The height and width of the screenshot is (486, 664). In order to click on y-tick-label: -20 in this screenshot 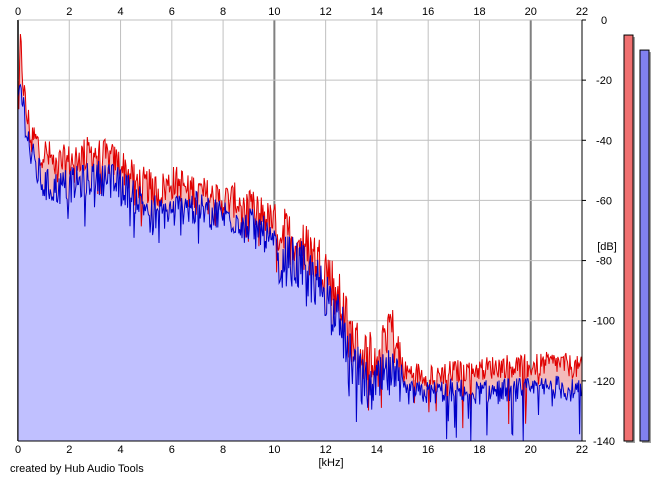, I will do `click(604, 81)`.